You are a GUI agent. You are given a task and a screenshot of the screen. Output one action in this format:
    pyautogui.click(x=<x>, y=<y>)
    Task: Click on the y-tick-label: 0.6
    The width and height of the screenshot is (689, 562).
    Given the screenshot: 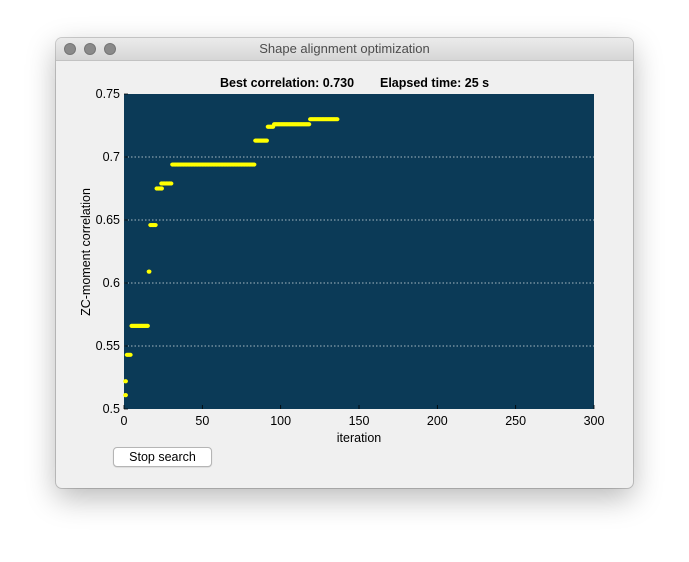 What is the action you would take?
    pyautogui.click(x=111, y=283)
    